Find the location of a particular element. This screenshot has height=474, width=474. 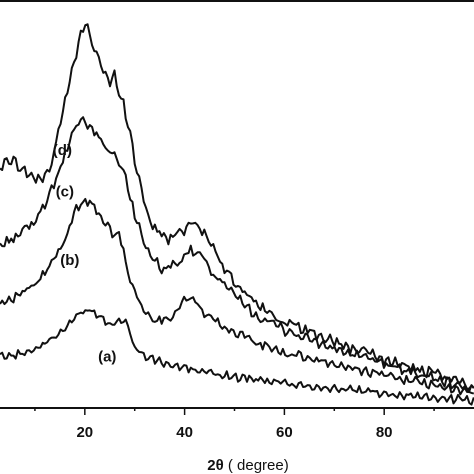

series-label: (d) is located at coordinates (62, 150).